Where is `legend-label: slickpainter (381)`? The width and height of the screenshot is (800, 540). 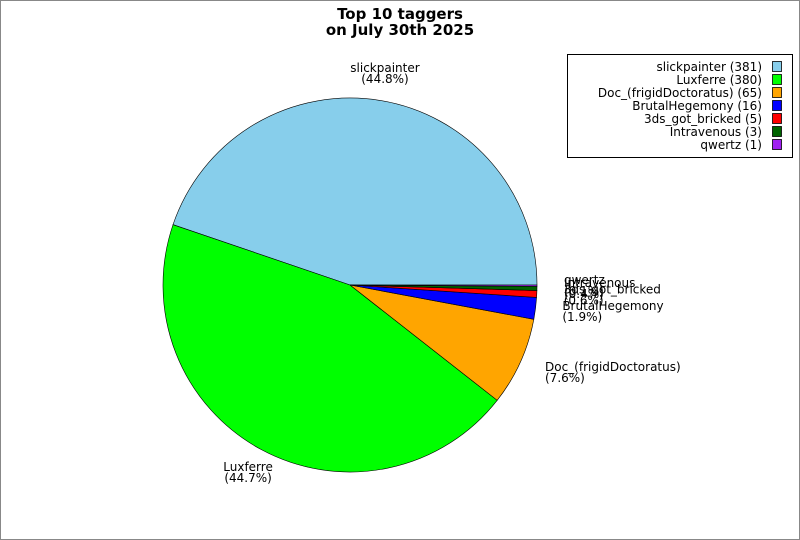
legend-label: slickpainter (381) is located at coordinates (709, 67).